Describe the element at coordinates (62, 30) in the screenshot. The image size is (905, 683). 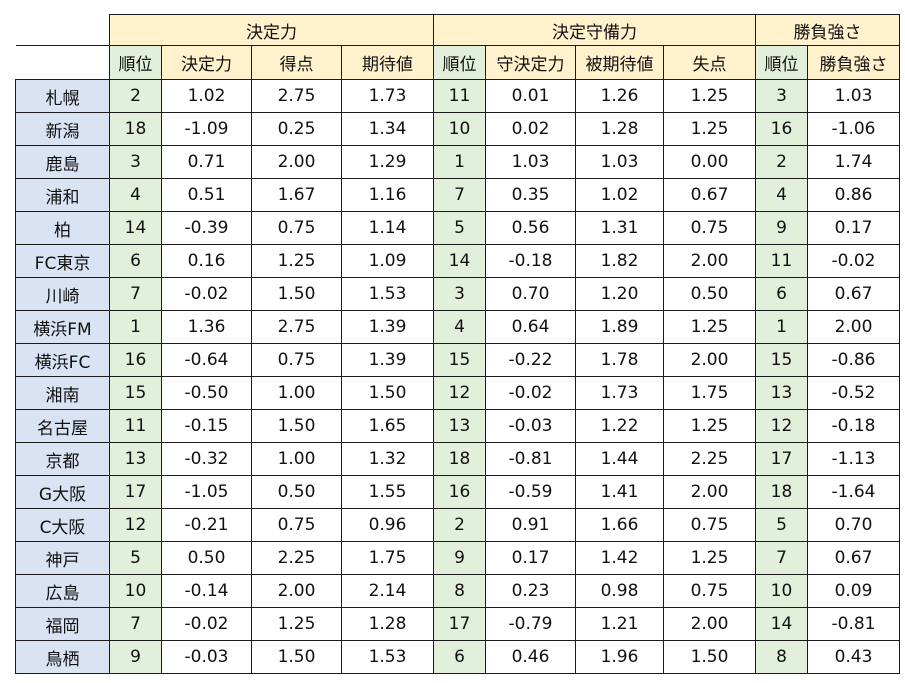
I see `corner-blank` at that location.